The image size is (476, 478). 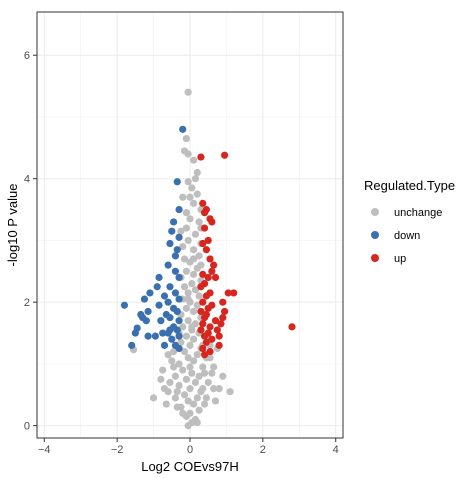 I want to click on y-tick-label: 0, so click(x=27, y=427).